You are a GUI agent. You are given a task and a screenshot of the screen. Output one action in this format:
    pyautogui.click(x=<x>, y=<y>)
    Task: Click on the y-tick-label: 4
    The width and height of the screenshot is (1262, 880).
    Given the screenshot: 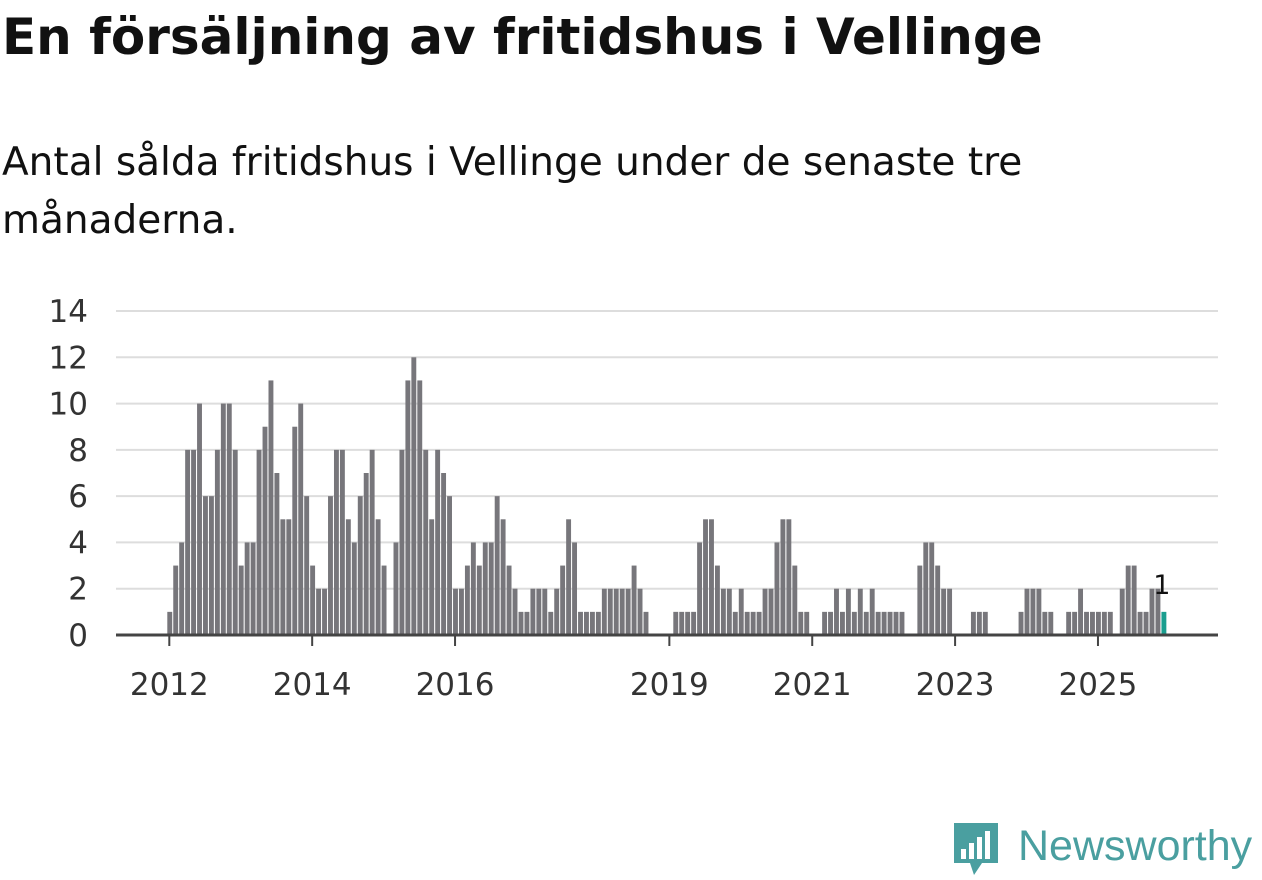 What is the action you would take?
    pyautogui.click(x=78, y=543)
    